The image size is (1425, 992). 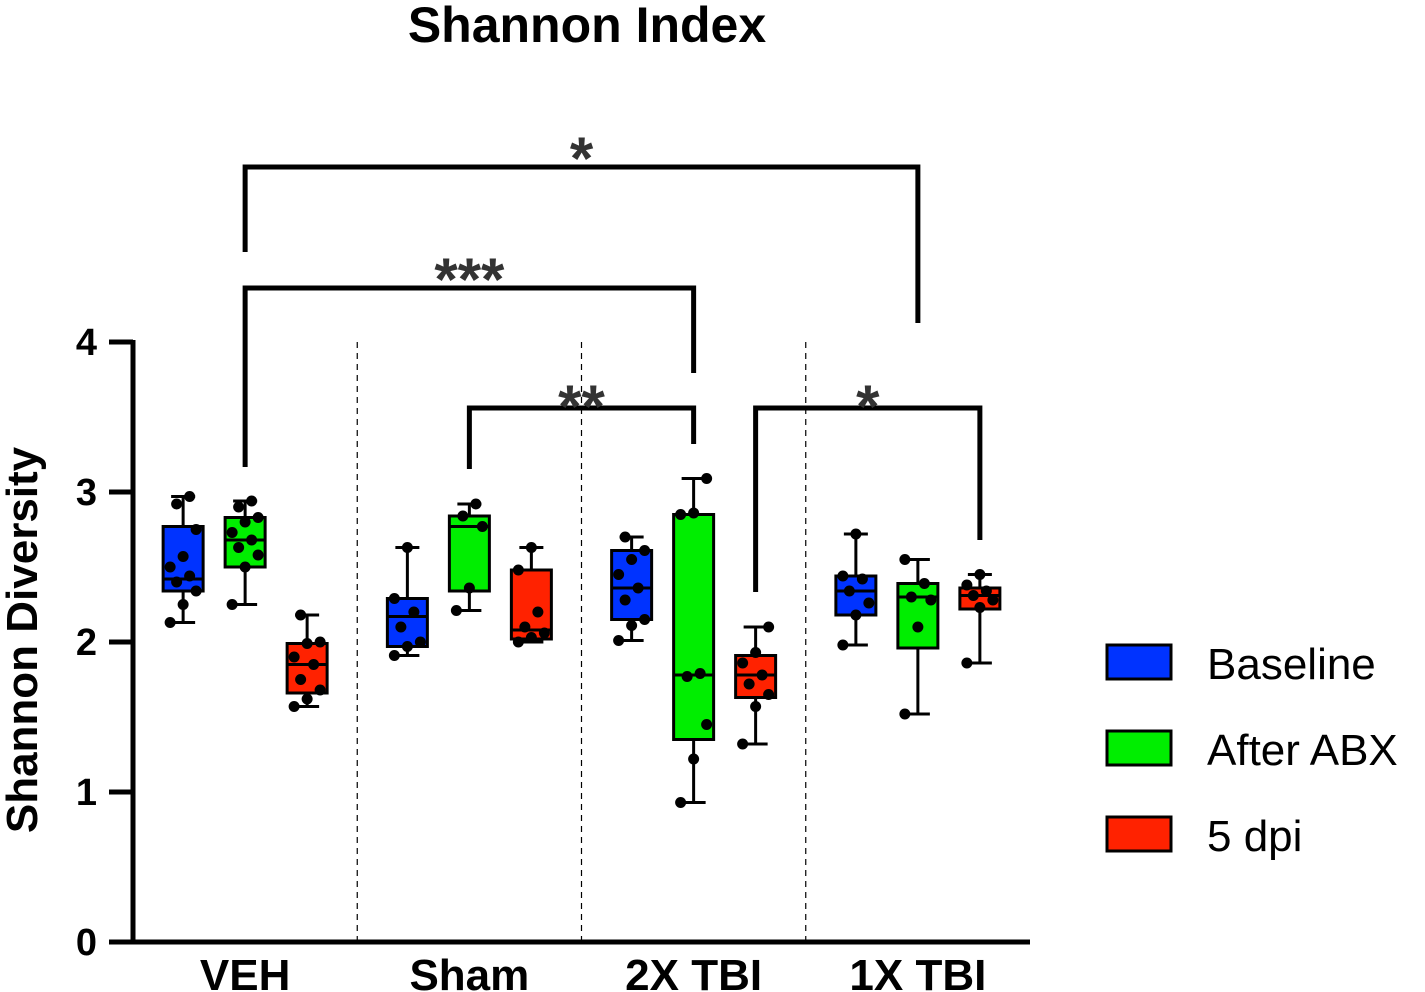 What do you see at coordinates (1251, 750) in the screenshot?
I see `legend: Baseline After ABX 5 dpi` at bounding box center [1251, 750].